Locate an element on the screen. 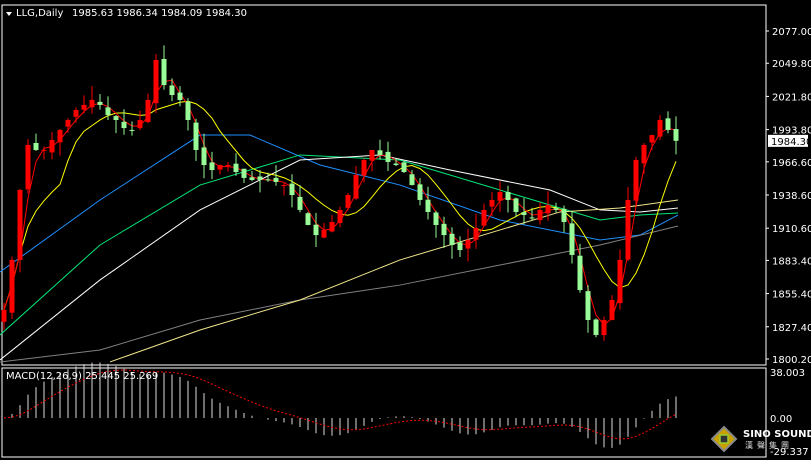 The image size is (811, 460). collapse-triangle-icon is located at coordinates (9, 14).